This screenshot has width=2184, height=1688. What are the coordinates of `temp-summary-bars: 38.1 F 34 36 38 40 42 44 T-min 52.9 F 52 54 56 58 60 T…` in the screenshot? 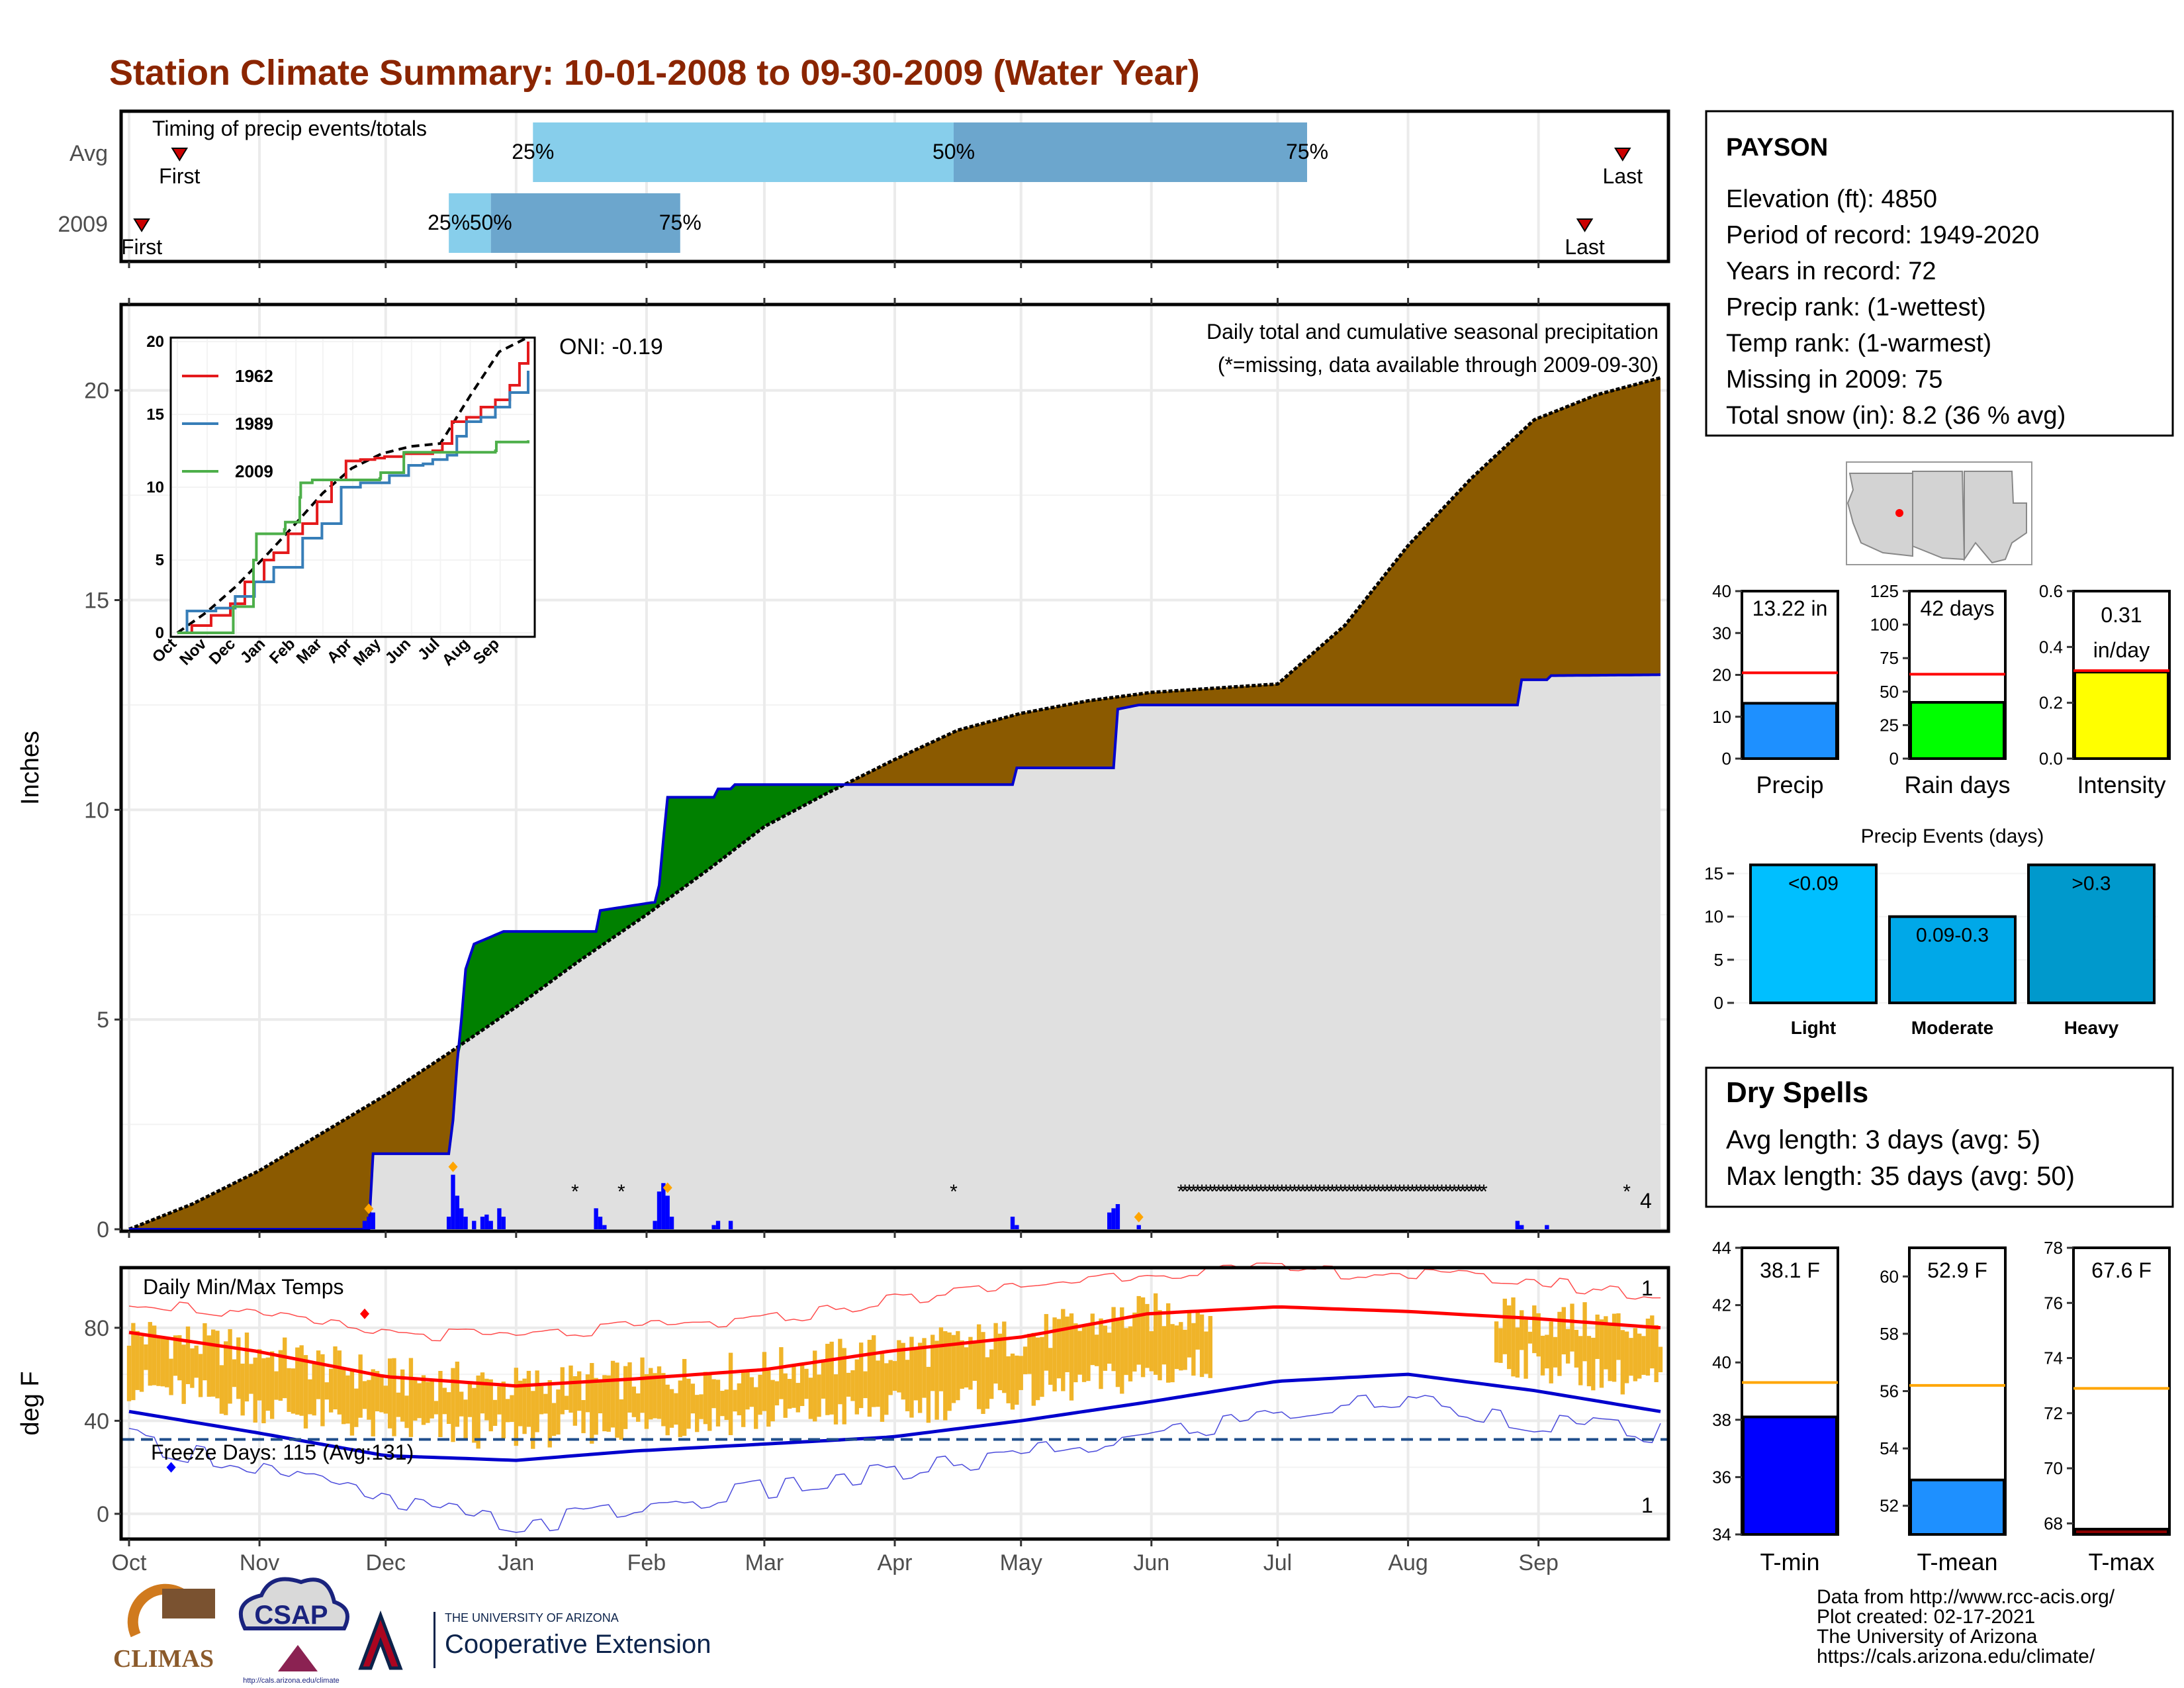 It's located at (1942, 1406).